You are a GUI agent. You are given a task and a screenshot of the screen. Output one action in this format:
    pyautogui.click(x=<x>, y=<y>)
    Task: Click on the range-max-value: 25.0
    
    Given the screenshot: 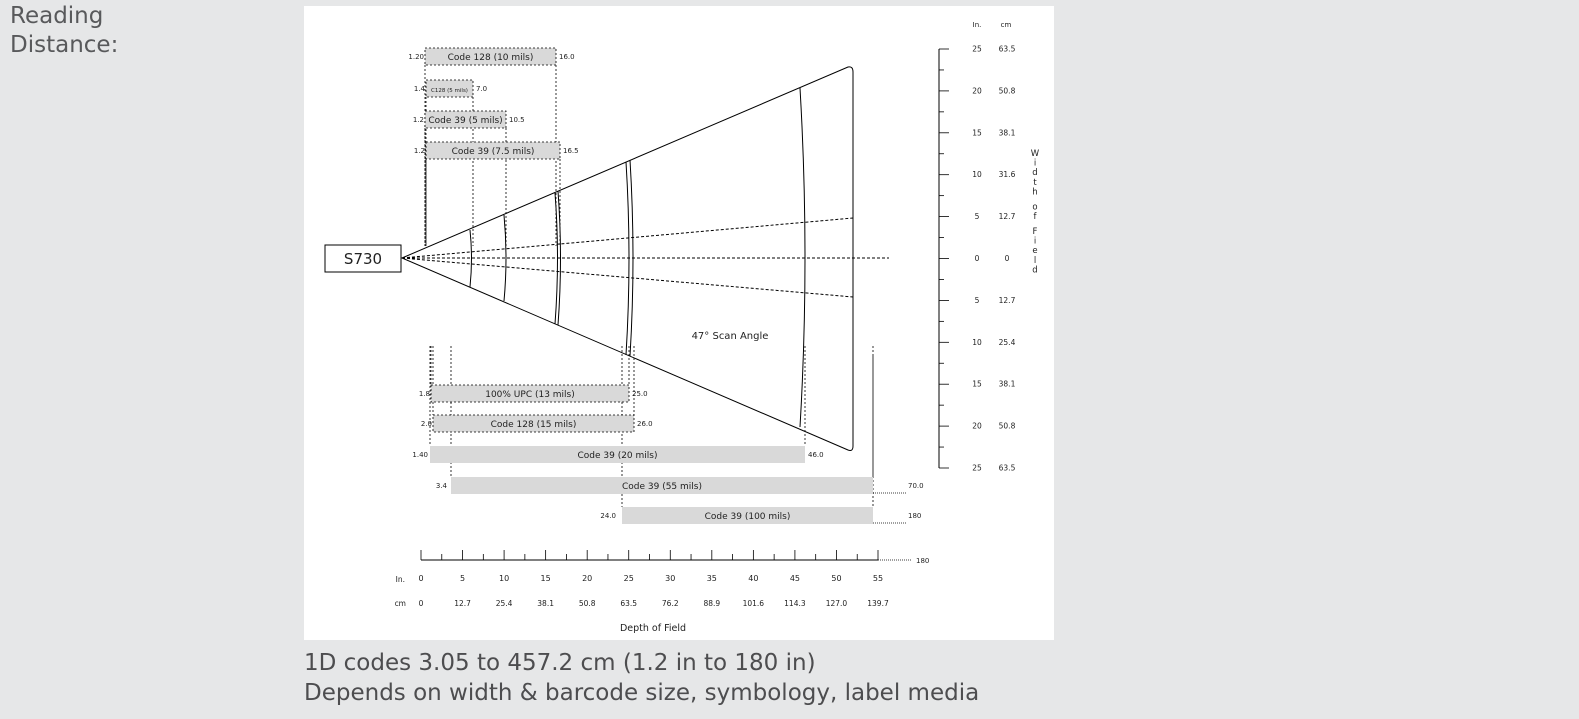 What is the action you would take?
    pyautogui.click(x=640, y=394)
    